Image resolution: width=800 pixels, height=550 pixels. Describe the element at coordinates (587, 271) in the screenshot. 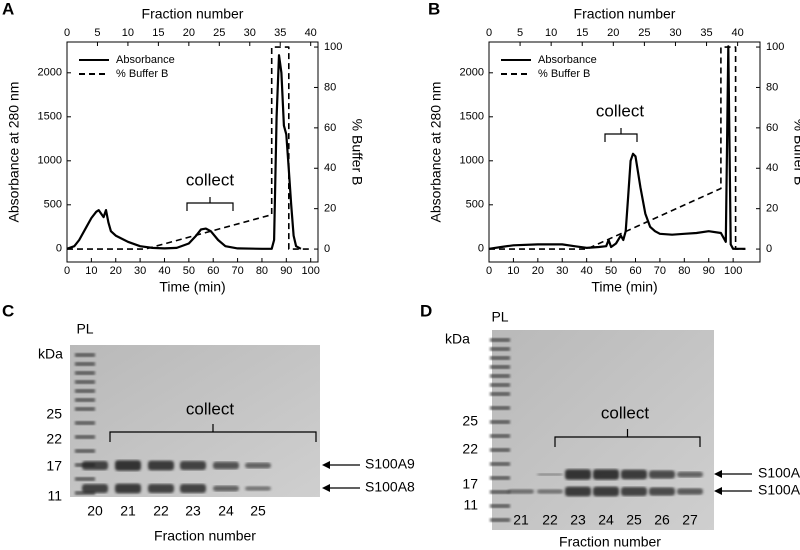

I see `x-tick-label: 40` at that location.